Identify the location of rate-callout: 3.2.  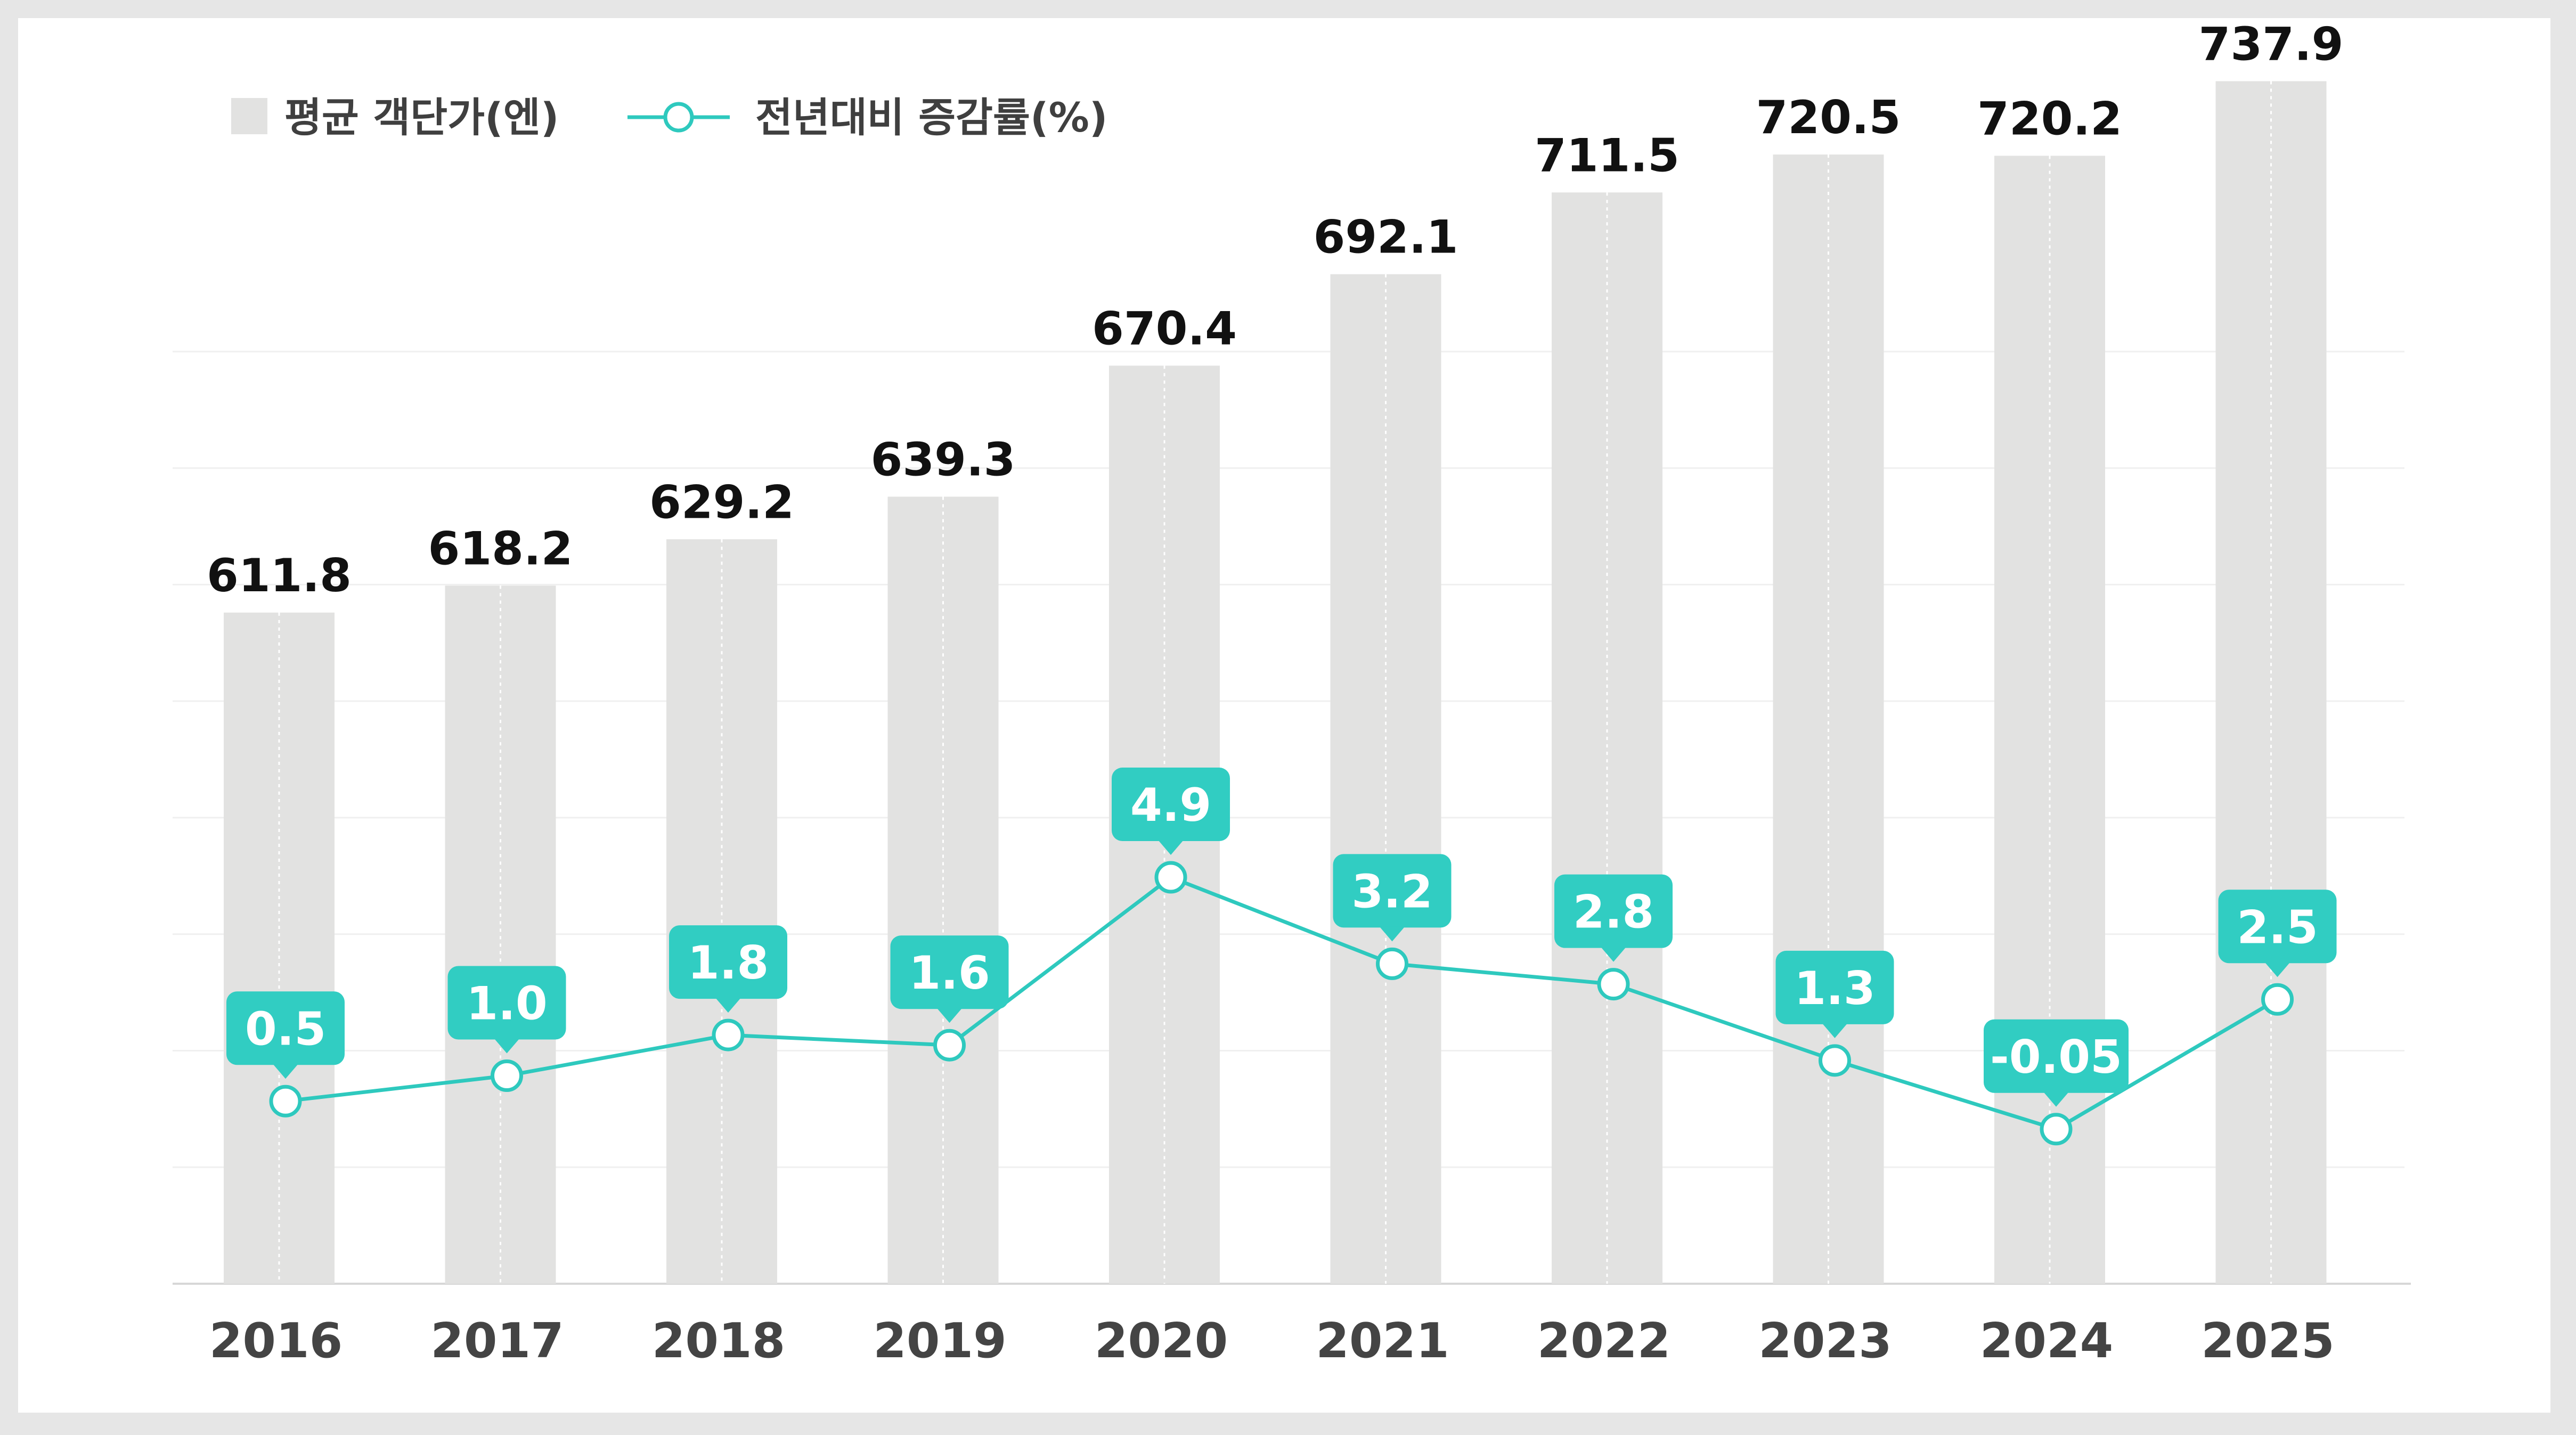
(1392, 898).